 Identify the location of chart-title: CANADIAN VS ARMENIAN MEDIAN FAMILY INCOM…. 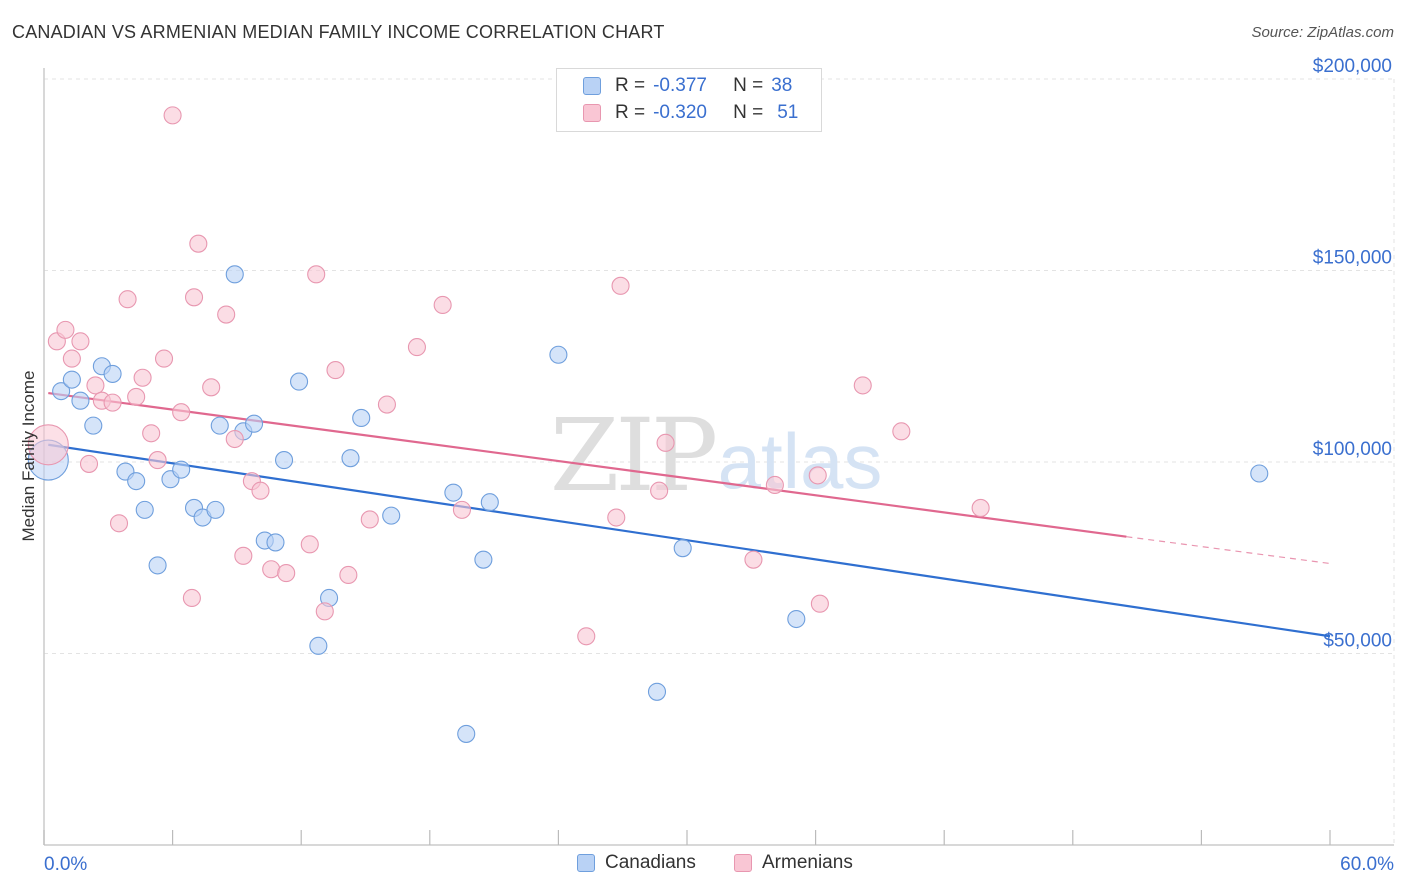
(338, 32).